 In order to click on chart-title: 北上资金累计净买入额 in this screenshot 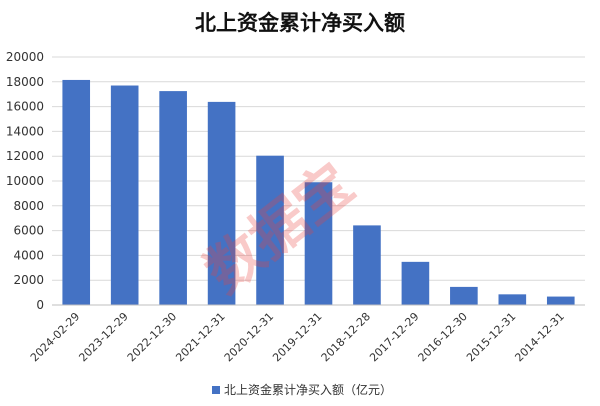, I will do `click(300, 23)`.